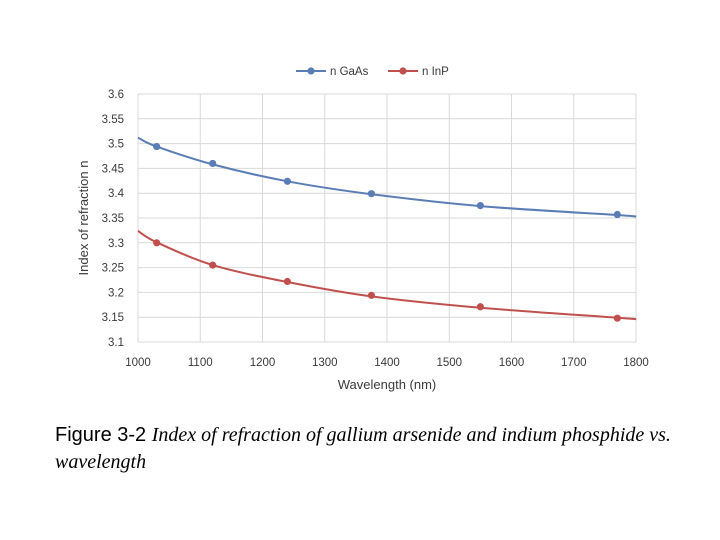 The image size is (720, 540). Describe the element at coordinates (113, 318) in the screenshot. I see `y-tick-label: 3.15` at that location.